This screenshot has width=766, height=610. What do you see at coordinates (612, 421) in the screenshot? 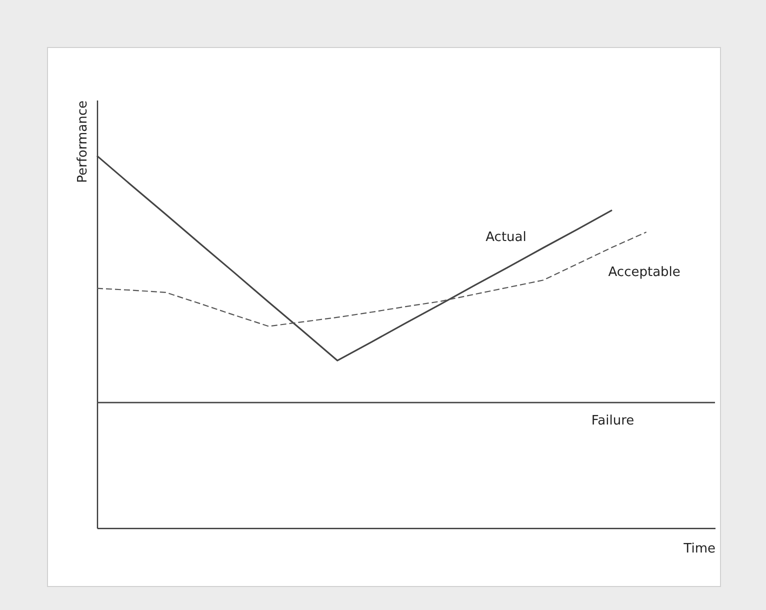
I see `ref-line-label: Failure` at bounding box center [612, 421].